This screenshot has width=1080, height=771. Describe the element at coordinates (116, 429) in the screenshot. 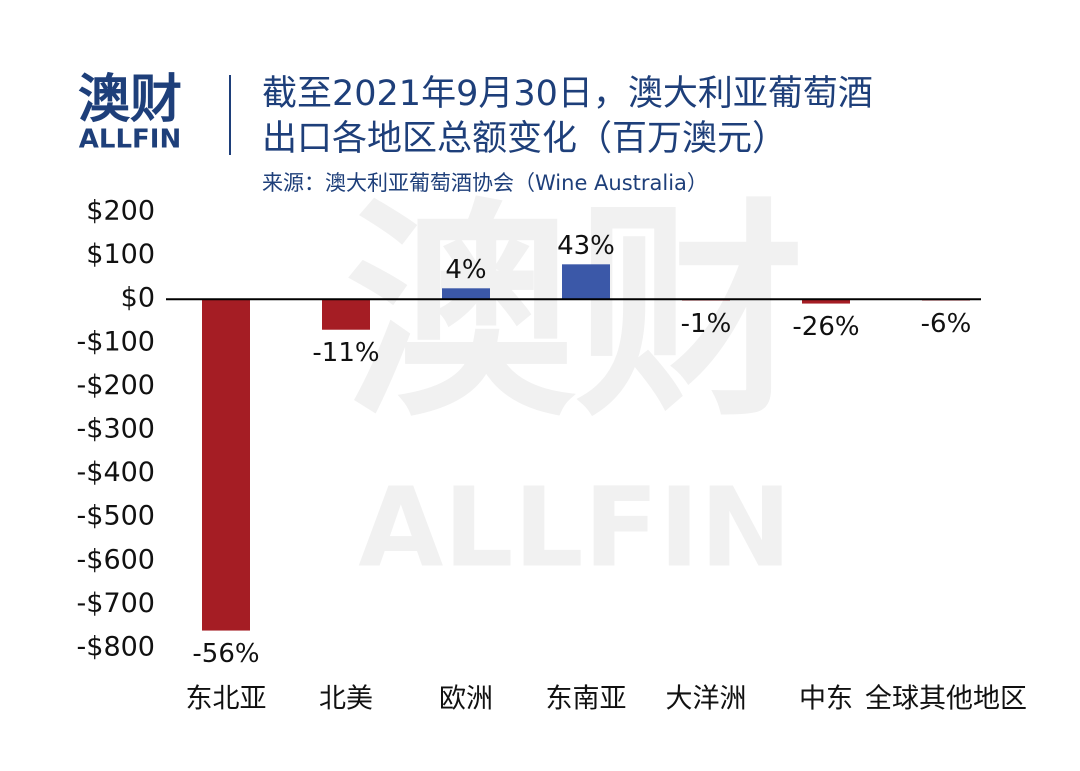

I see `y-tick-label: -$300` at that location.